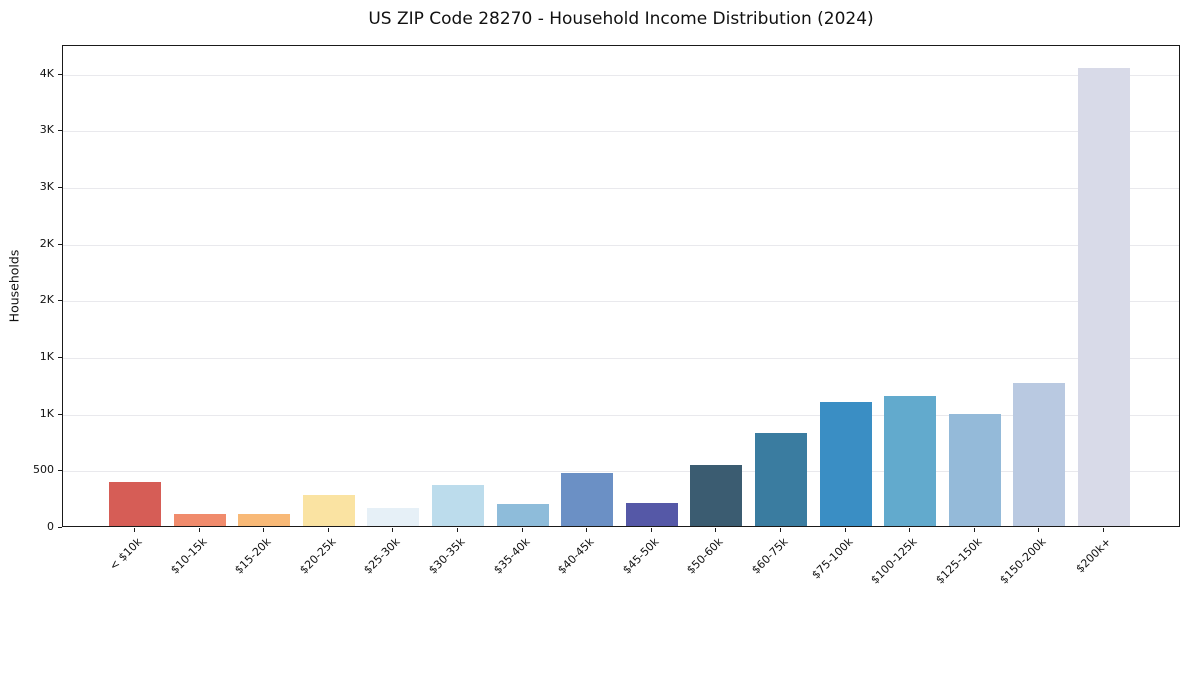 This screenshot has height=686, width=1189. I want to click on bar-30-35k, so click(458, 505).